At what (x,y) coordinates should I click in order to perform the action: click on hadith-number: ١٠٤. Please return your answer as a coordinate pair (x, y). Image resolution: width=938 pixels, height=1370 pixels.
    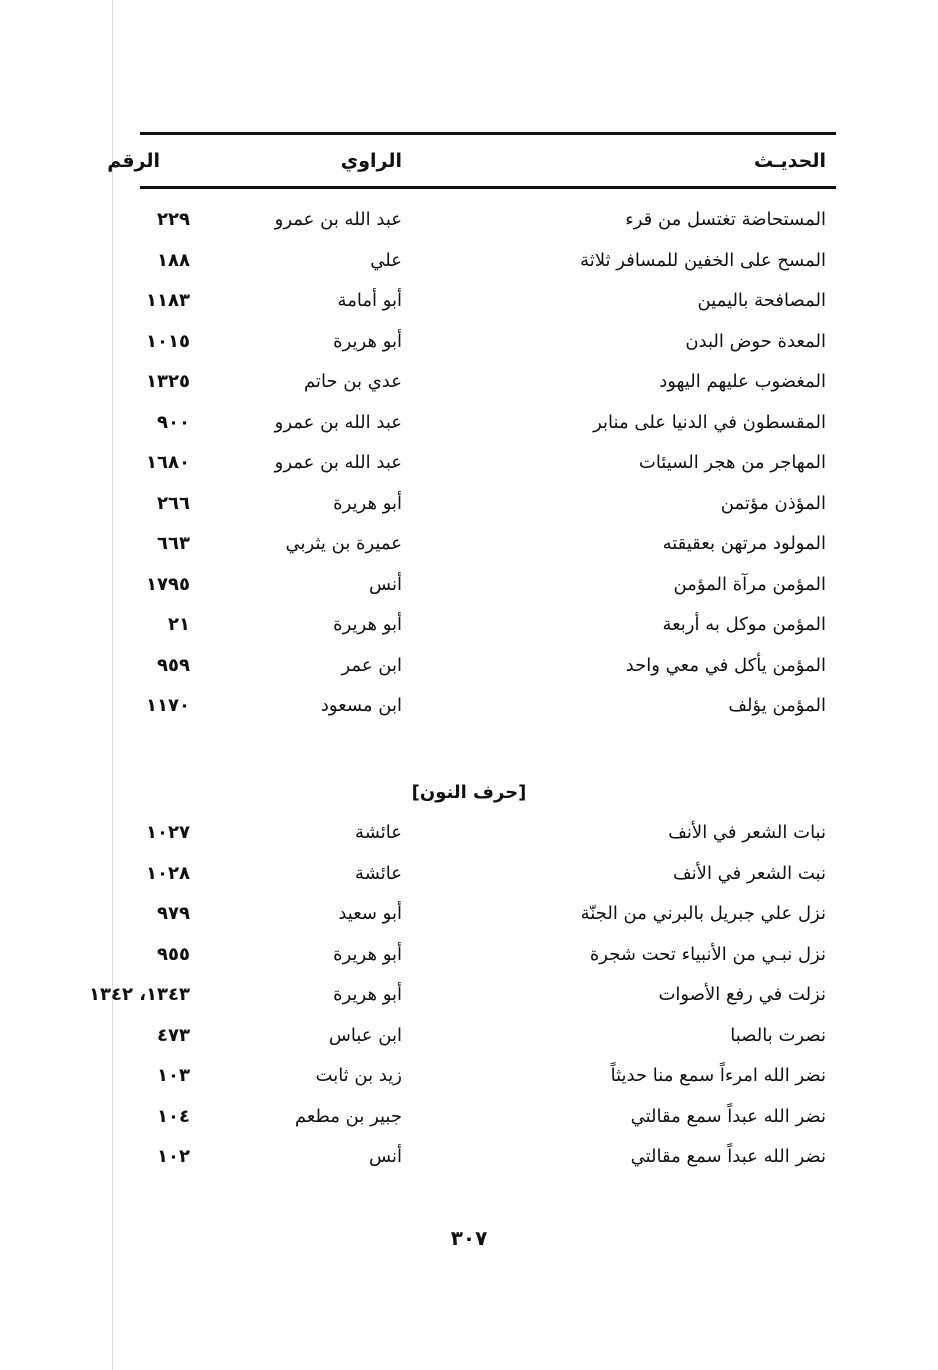
    Looking at the image, I should click on (173, 1116).